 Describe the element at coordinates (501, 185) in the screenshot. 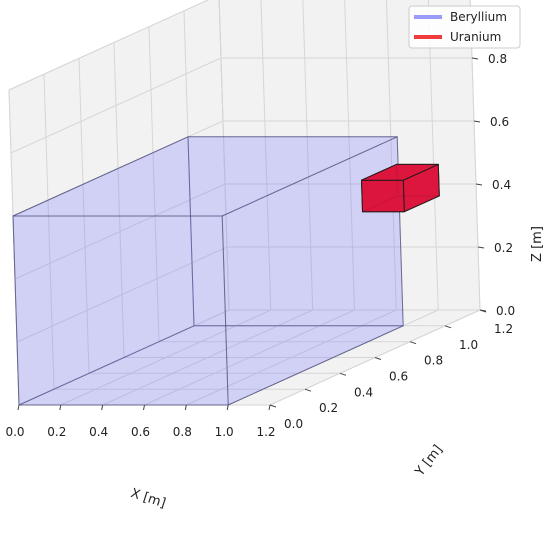

I see `z-tick-label: 0.4` at that location.